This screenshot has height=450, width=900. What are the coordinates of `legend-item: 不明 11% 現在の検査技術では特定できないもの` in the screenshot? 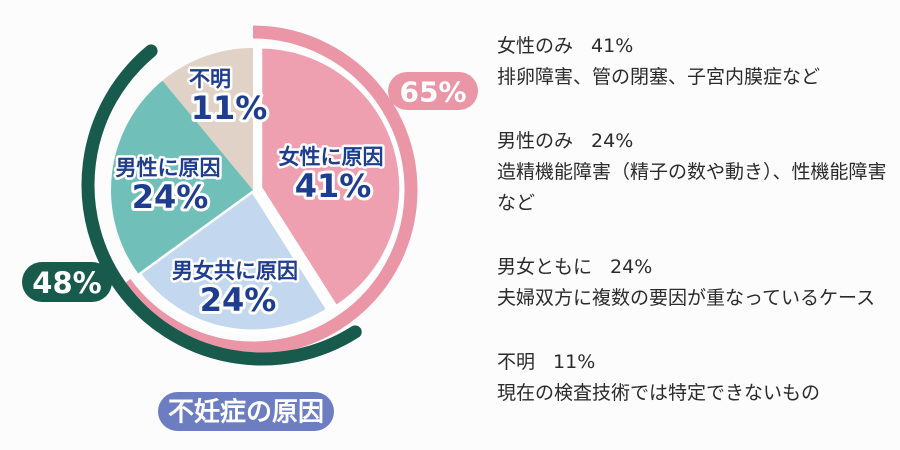 It's located at (695, 378).